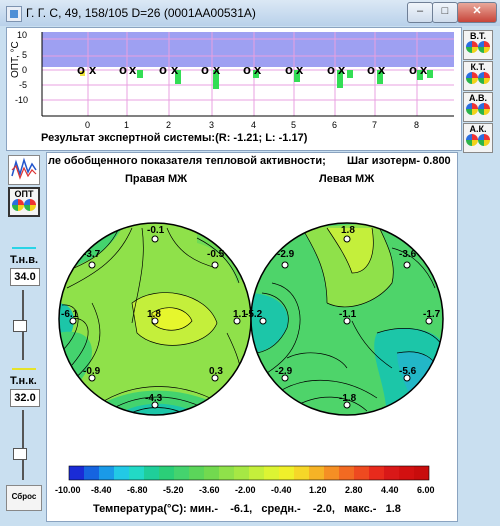 The width and height of the screenshot is (500, 526). Describe the element at coordinates (416, 125) in the screenshot. I see `x-tick: 8` at that location.